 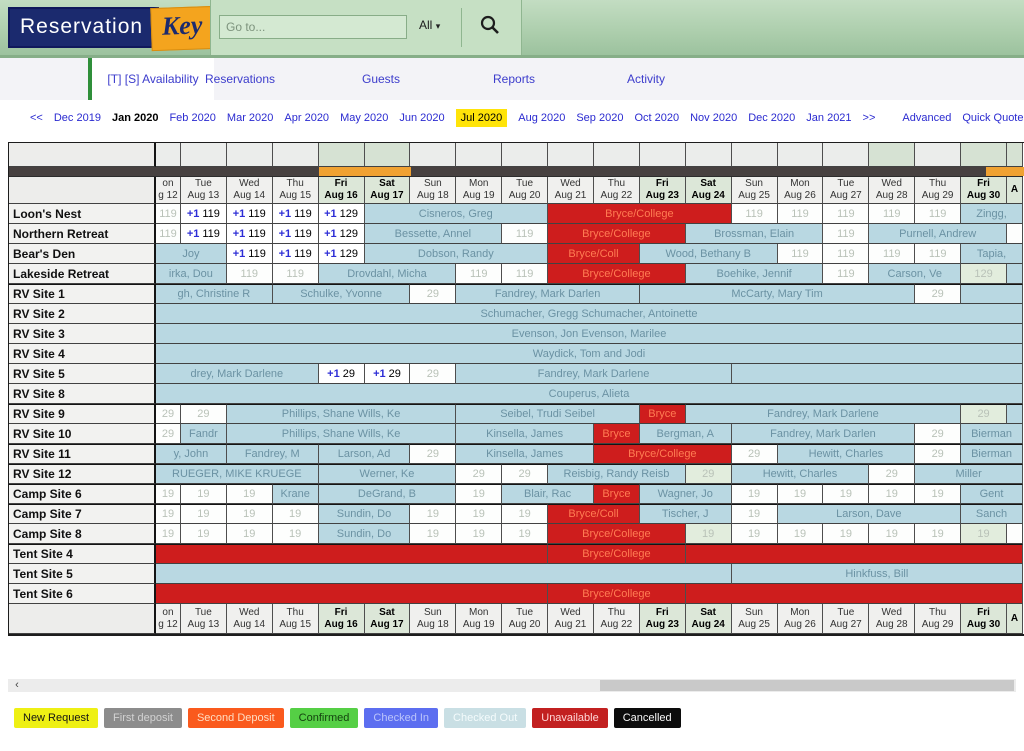 What do you see at coordinates (708, 254) in the screenshot?
I see `reservation-cell: Wood, Bethany B` at bounding box center [708, 254].